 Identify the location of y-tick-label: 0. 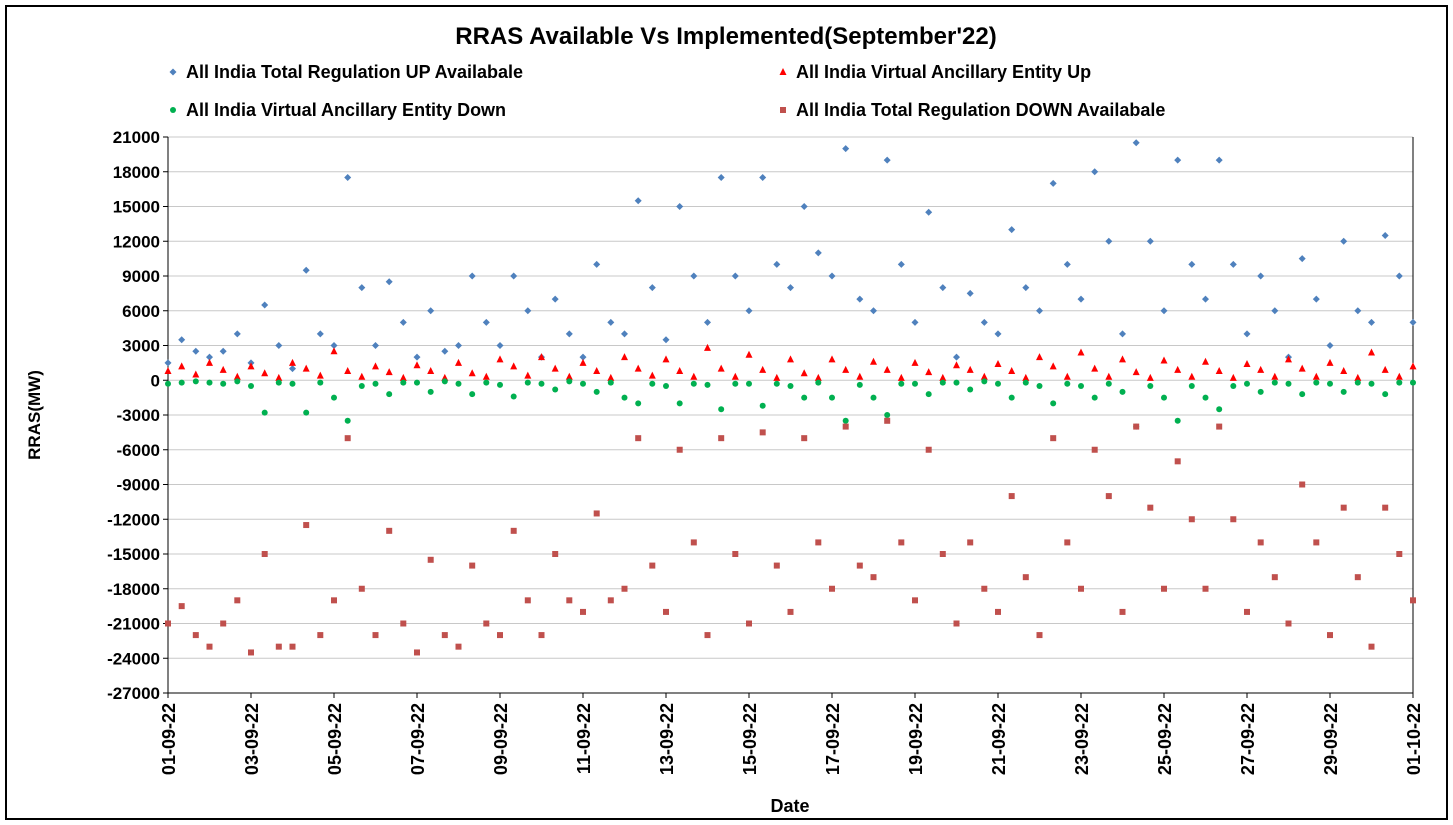
(155, 380).